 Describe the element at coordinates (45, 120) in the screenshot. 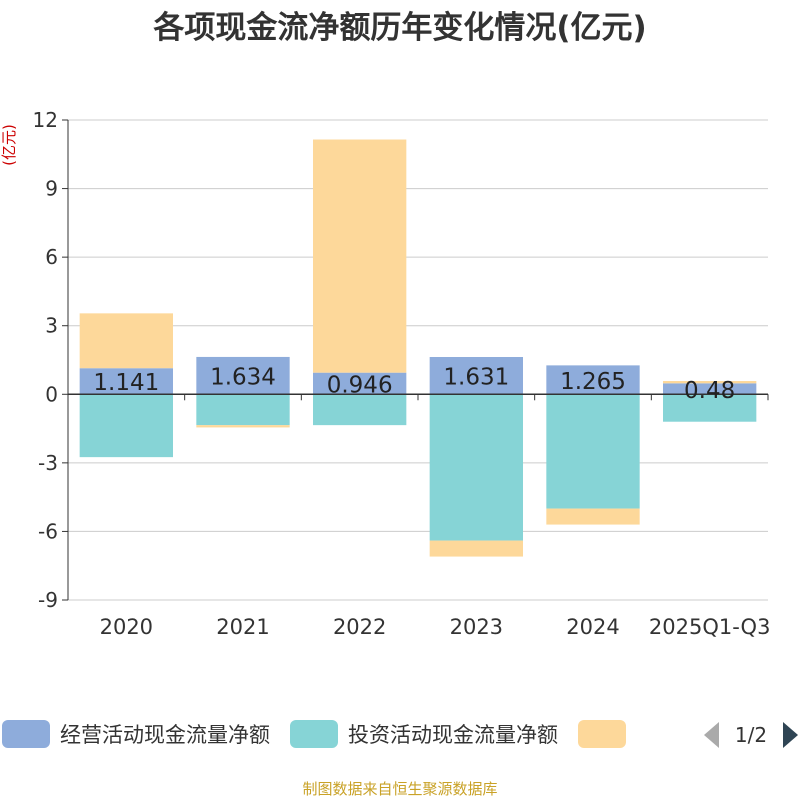

I see `y-tick-label: 12` at that location.